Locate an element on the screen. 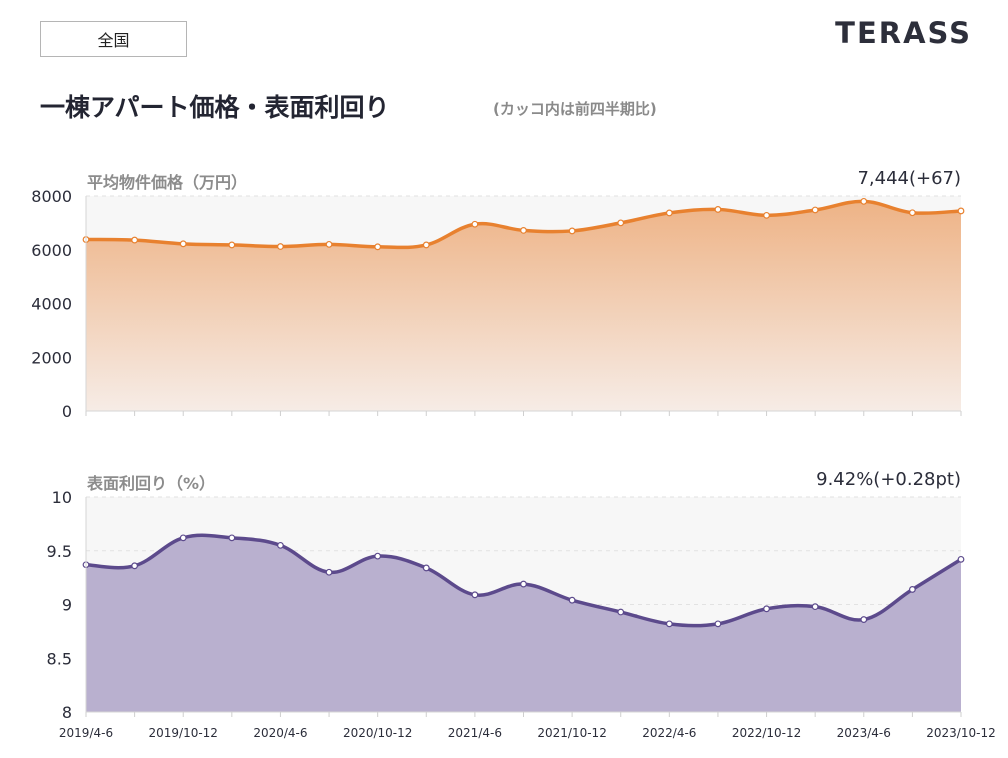 This screenshot has height=758, width=1008. price-y-tick-label: 6000 is located at coordinates (51, 250).